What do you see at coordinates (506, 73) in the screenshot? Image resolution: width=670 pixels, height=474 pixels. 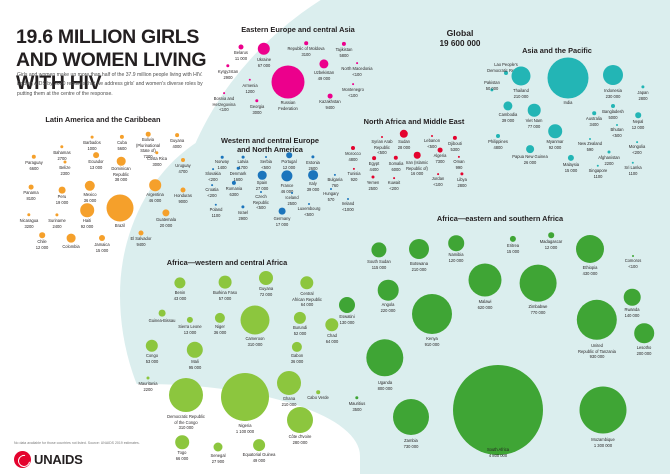 I see `bubble-lao-people-s-democratic-republic` at bounding box center [506, 73].